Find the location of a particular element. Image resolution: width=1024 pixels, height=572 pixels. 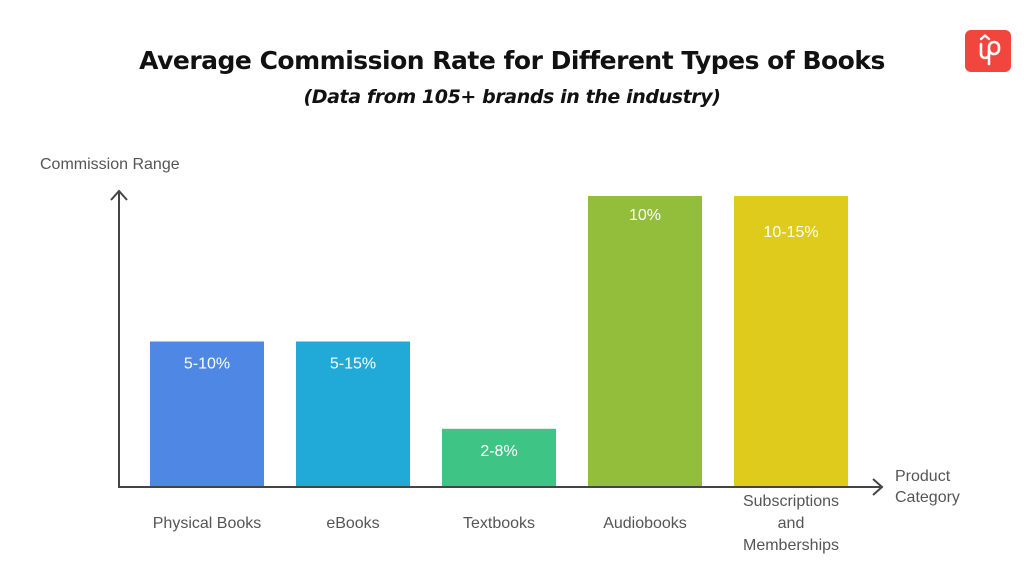

category-label-line: and is located at coordinates (791, 523).